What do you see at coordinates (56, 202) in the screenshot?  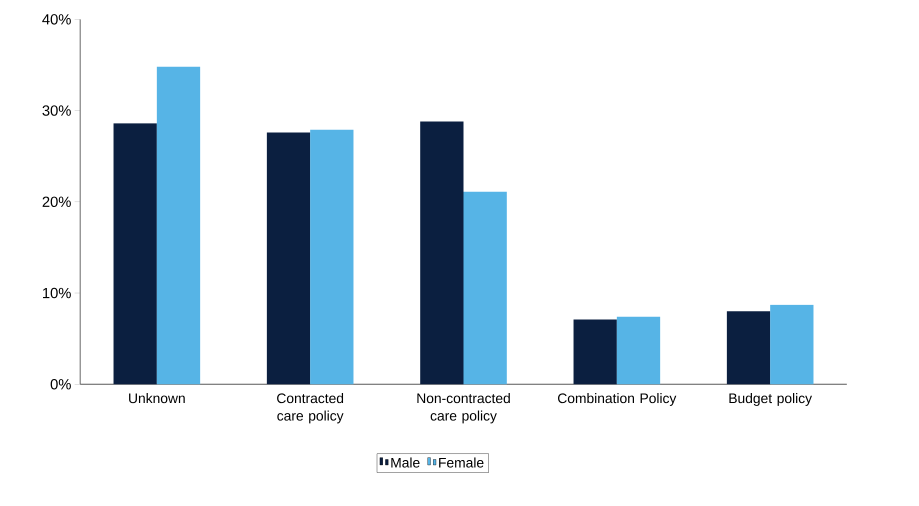 I see `y-tick-label: 20%` at bounding box center [56, 202].